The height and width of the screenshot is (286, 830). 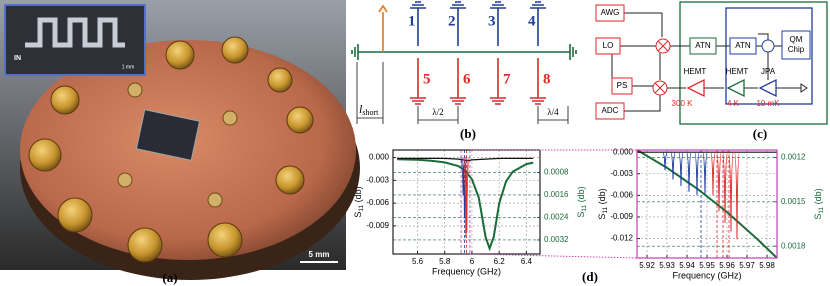 What do you see at coordinates (650, 62) in the screenshot?
I see `room-temperature-blocks` at bounding box center [650, 62].